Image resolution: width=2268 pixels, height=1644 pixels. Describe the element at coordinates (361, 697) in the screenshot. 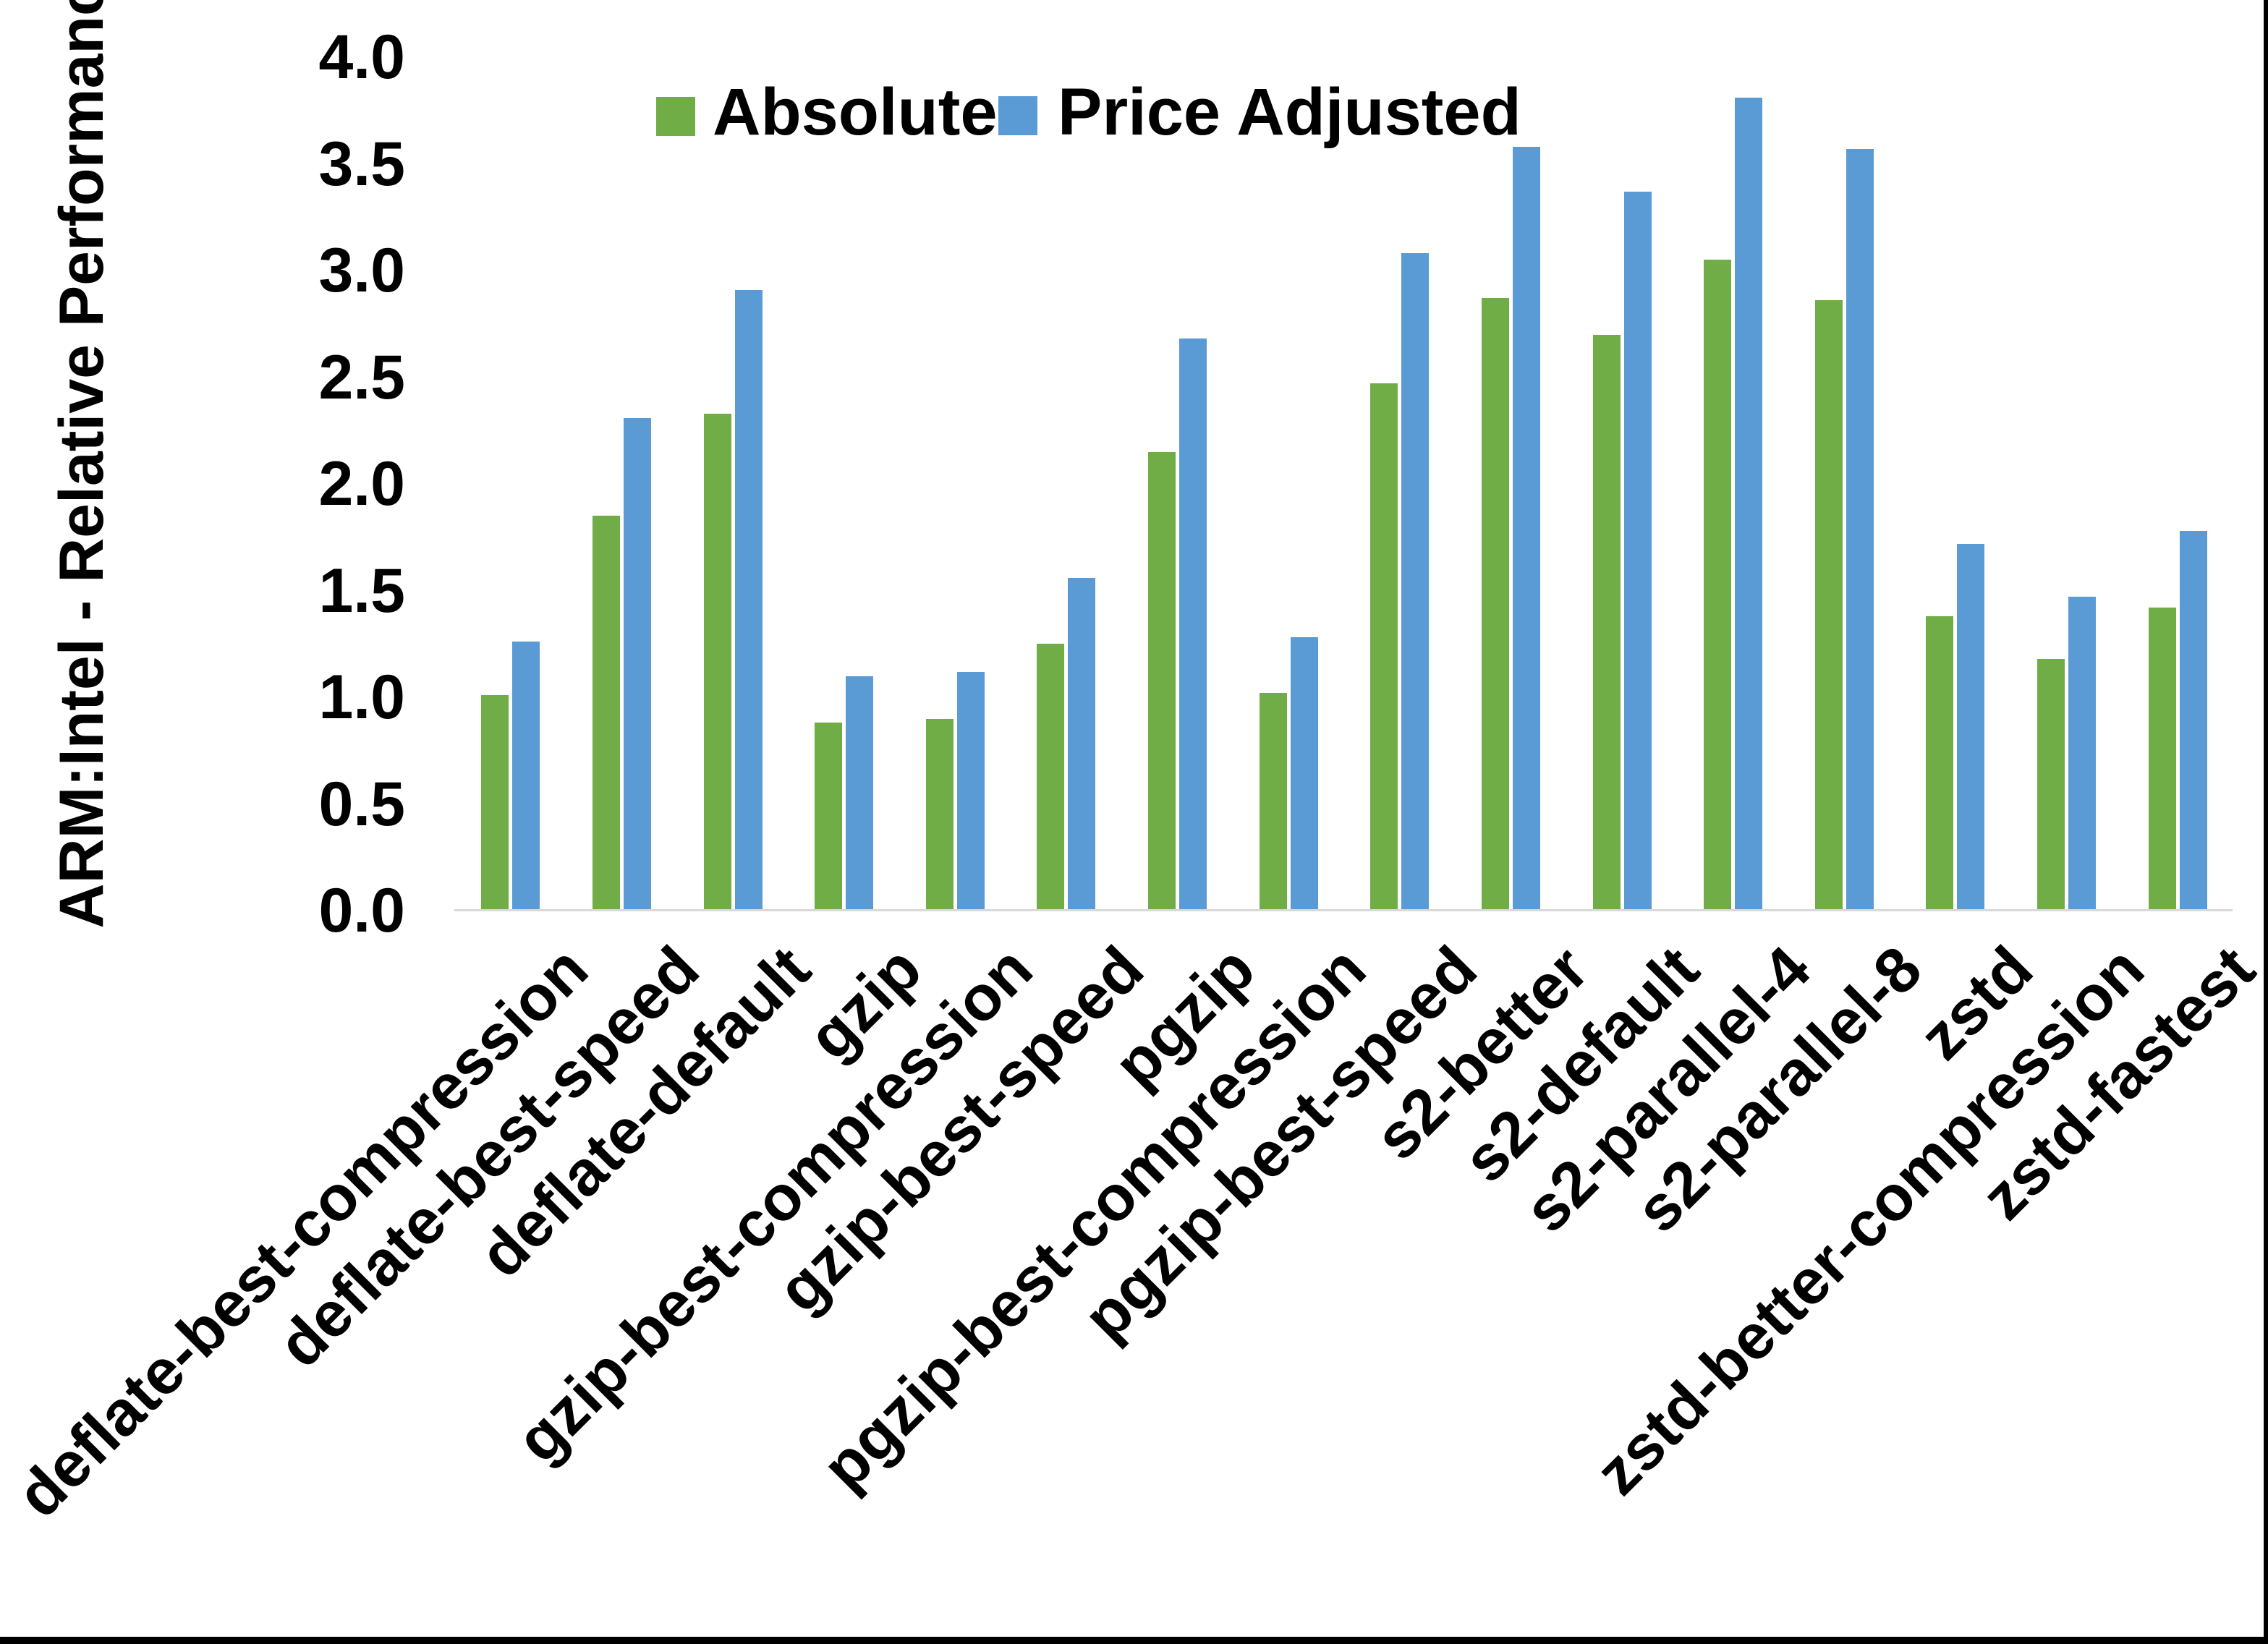

I see `y-tick-label: 1.0` at that location.